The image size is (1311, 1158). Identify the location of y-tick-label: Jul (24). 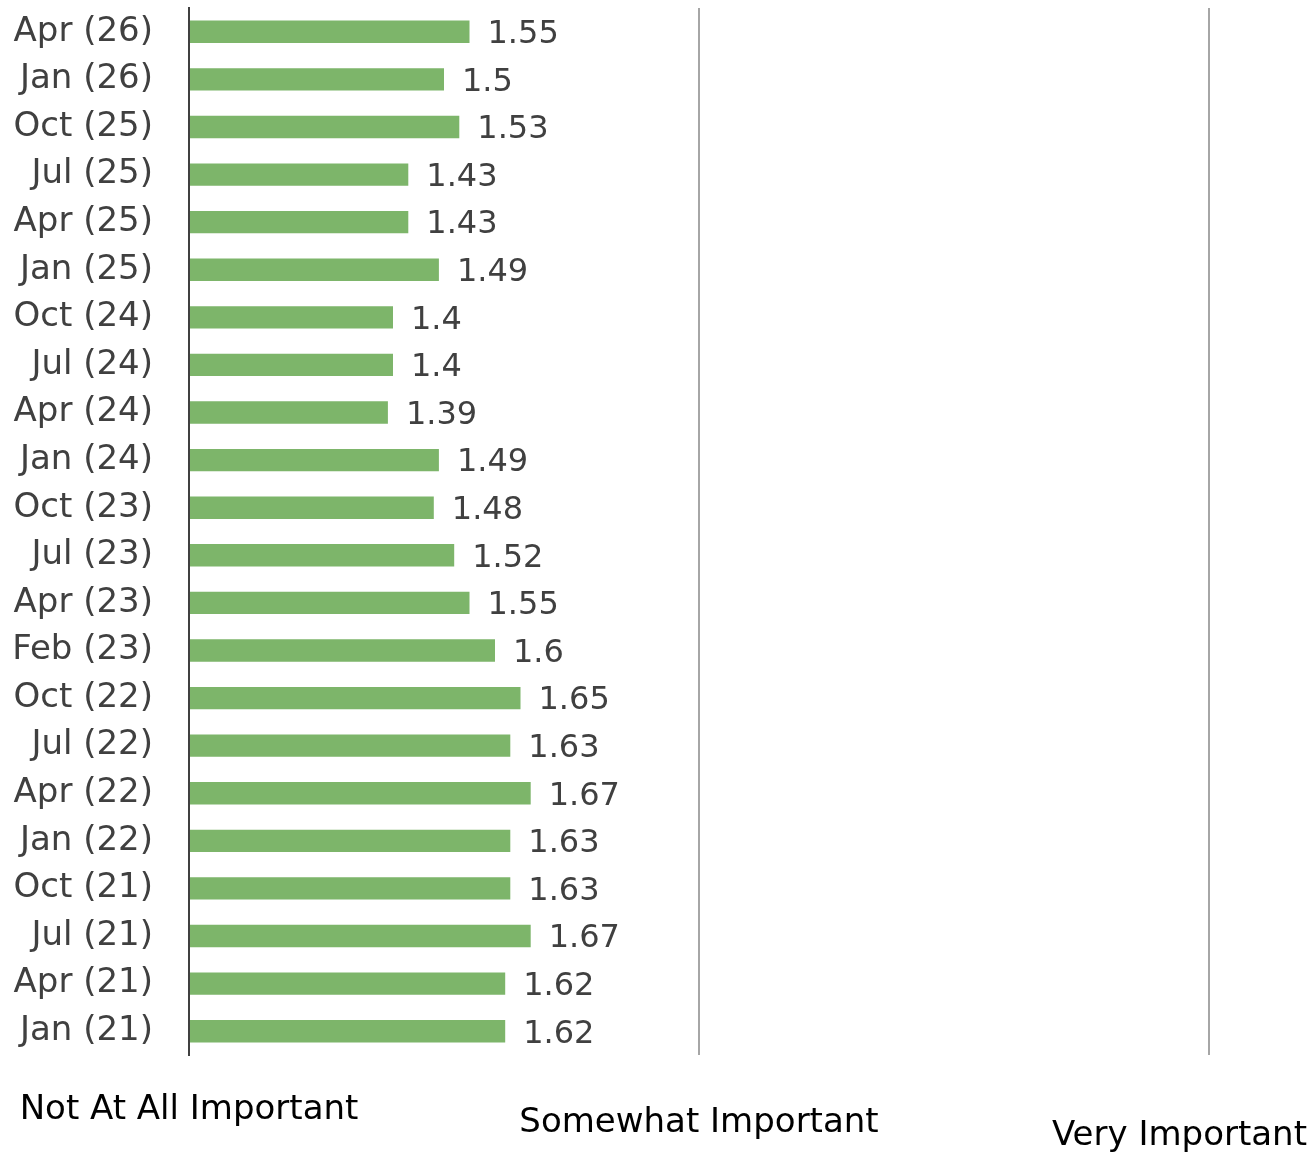
(91, 361).